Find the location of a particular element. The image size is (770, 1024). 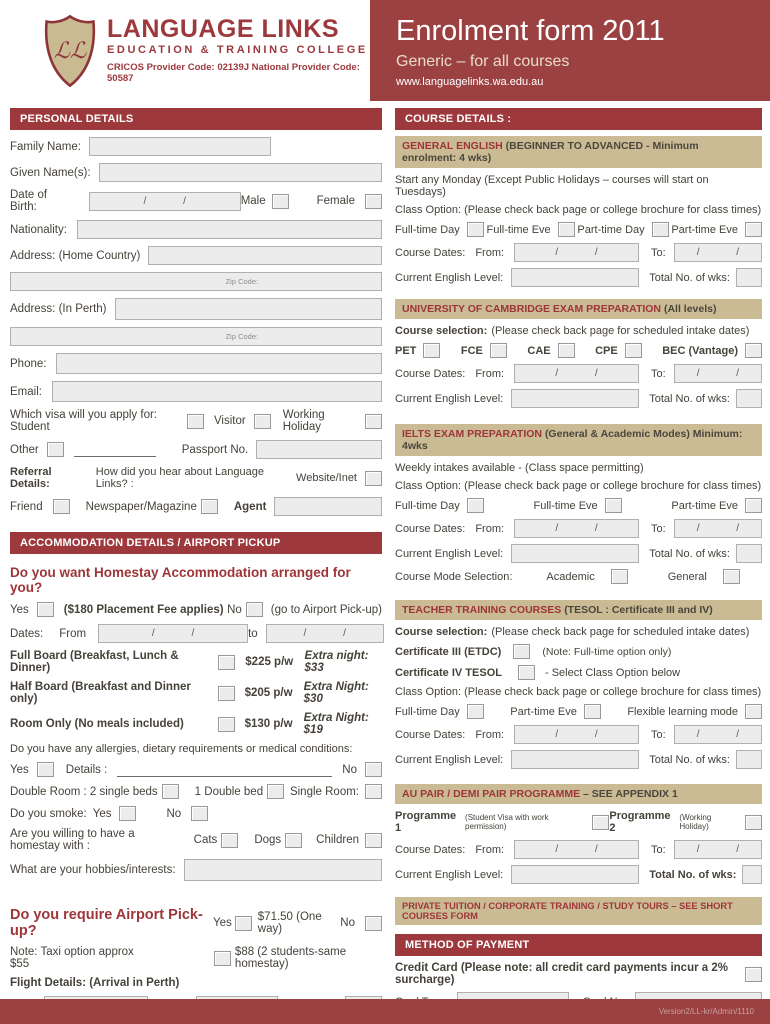

to-label: To: is located at coordinates (658, 373).